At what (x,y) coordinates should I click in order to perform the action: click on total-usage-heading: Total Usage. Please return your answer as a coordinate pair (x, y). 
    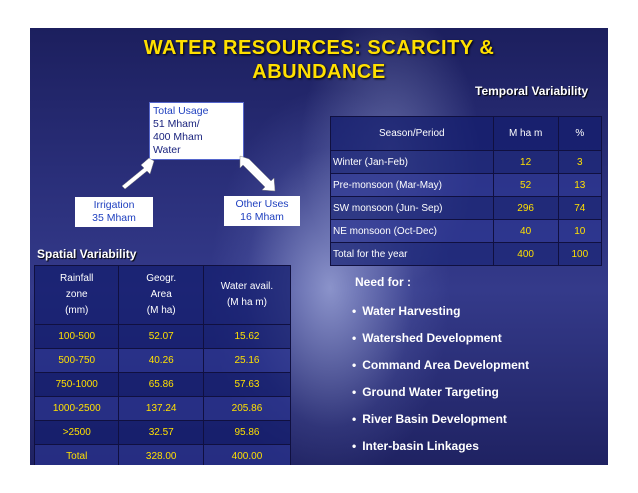
    Looking at the image, I should click on (181, 111).